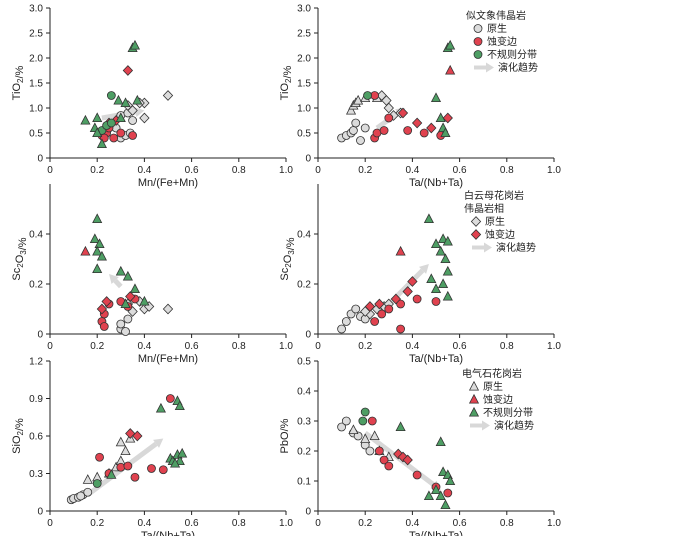 The image size is (700, 536). I want to click on trend-arrow-head, so click(424, 269).